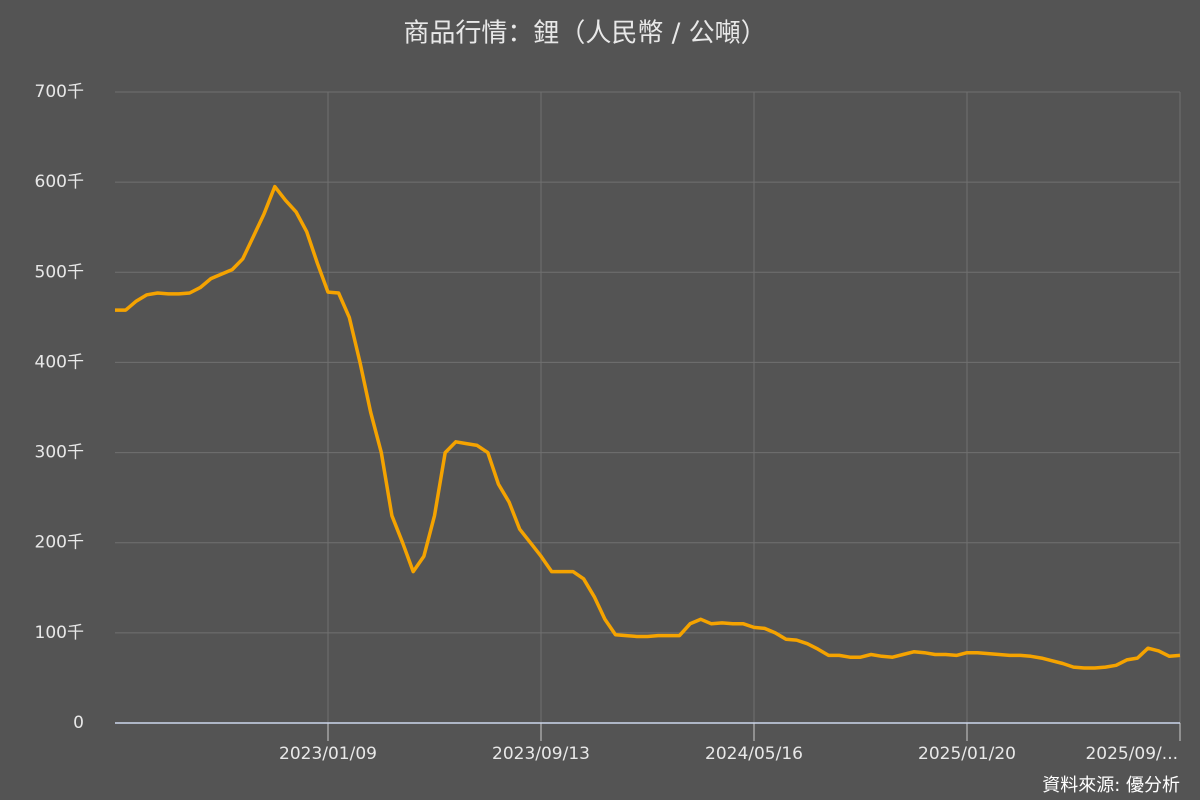 The image size is (1200, 800). Describe the element at coordinates (59, 272) in the screenshot. I see `y-tick-label: 500千` at that location.